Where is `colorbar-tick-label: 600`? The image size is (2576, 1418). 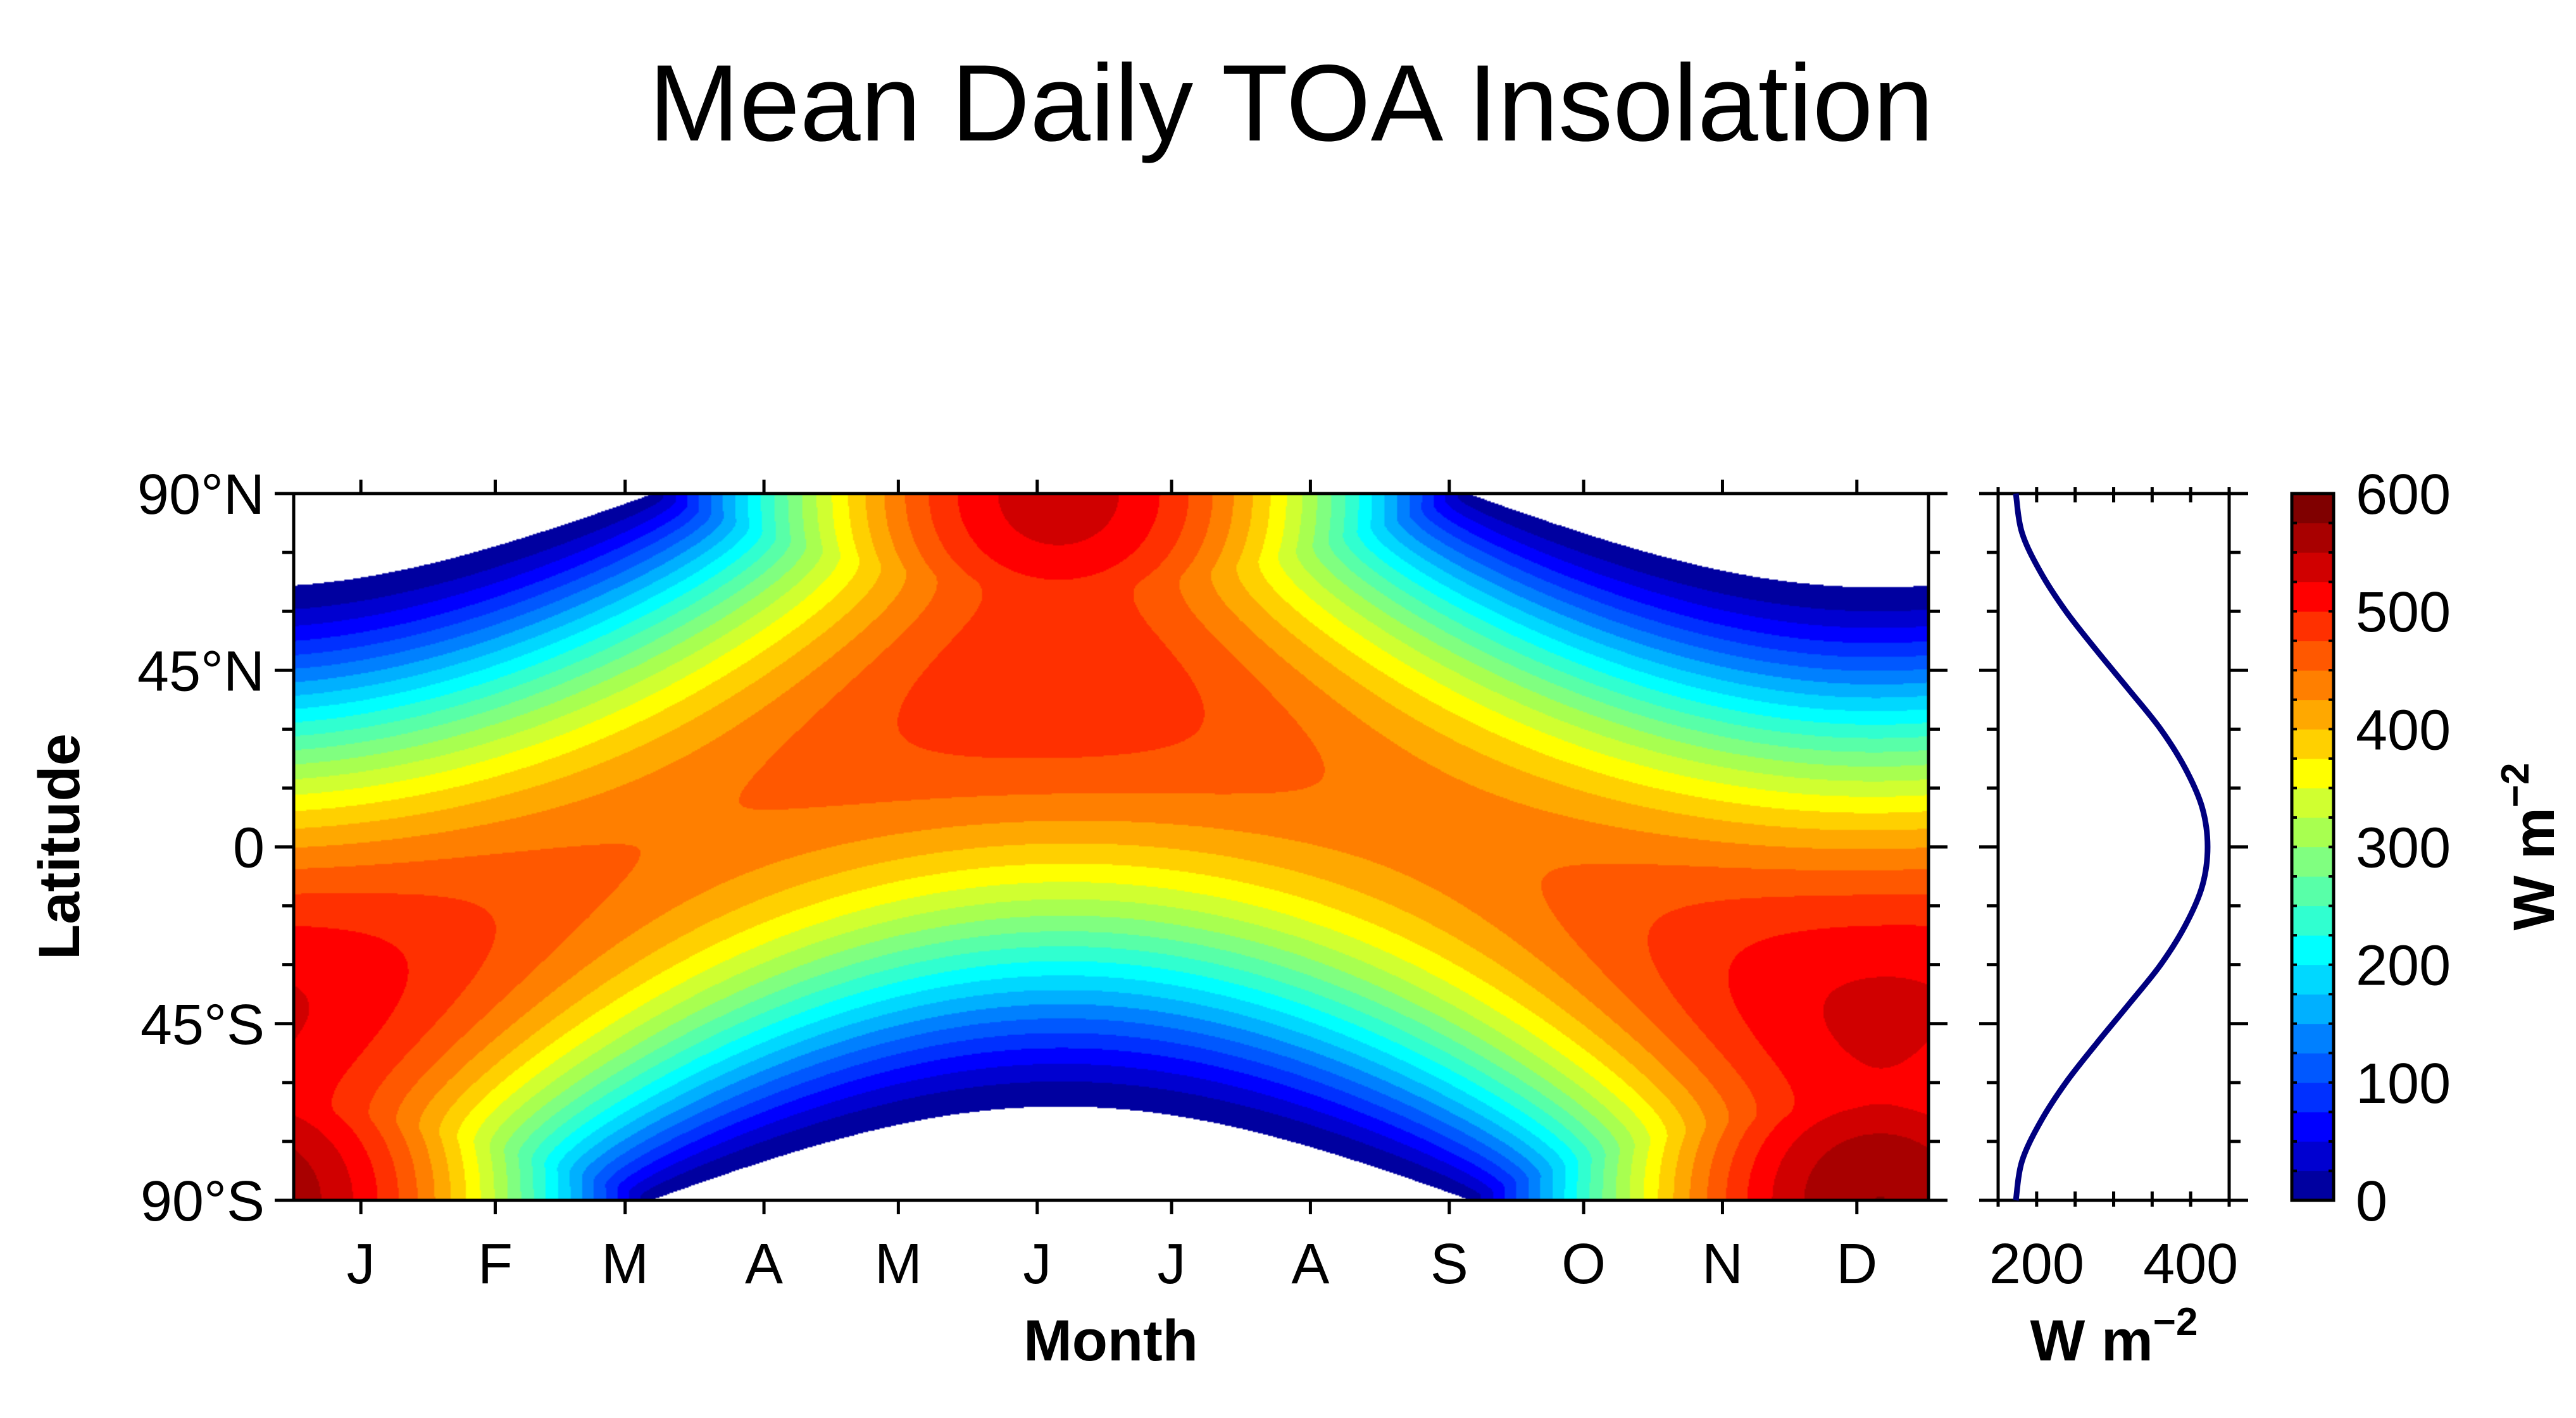
colorbar-tick-label: 600 is located at coordinates (2403, 495).